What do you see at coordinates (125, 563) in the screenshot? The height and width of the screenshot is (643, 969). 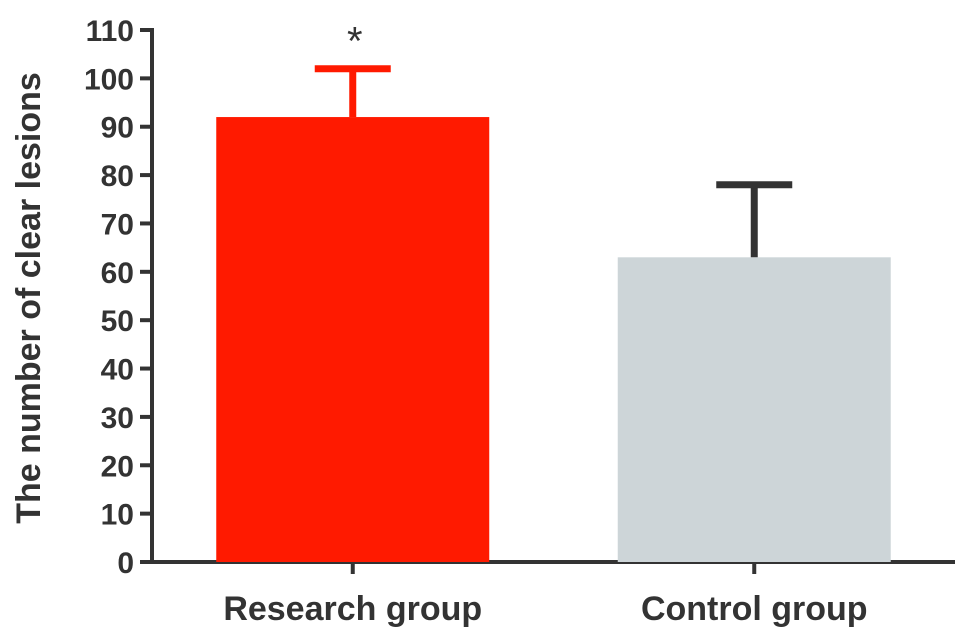 I see `y-tick-label: 0` at bounding box center [125, 563].